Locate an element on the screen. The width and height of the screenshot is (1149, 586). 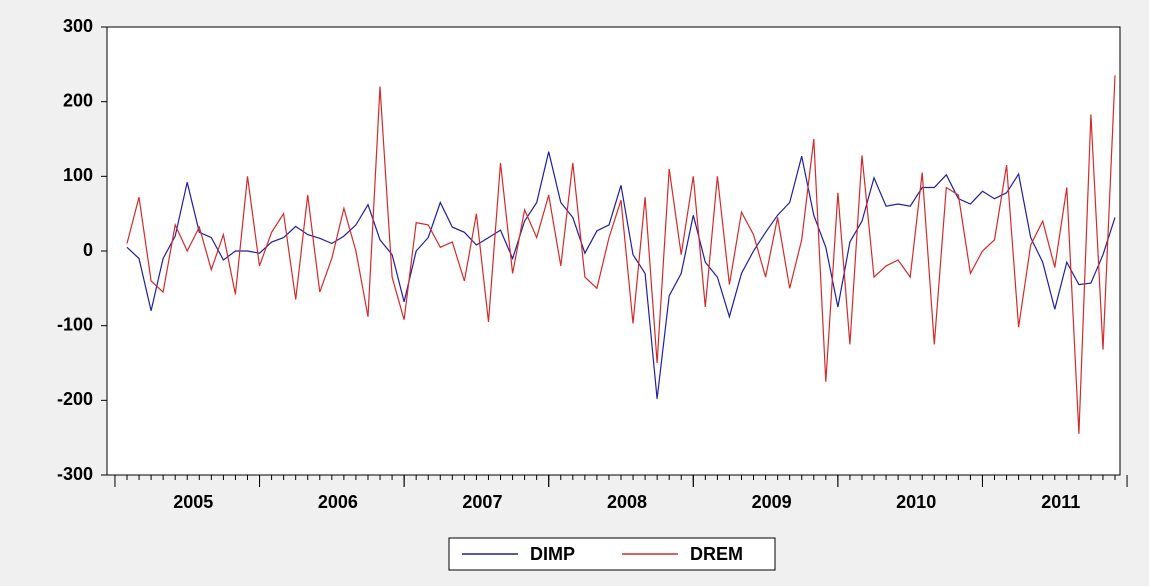
y-tick-label: 200 is located at coordinates (78, 100).